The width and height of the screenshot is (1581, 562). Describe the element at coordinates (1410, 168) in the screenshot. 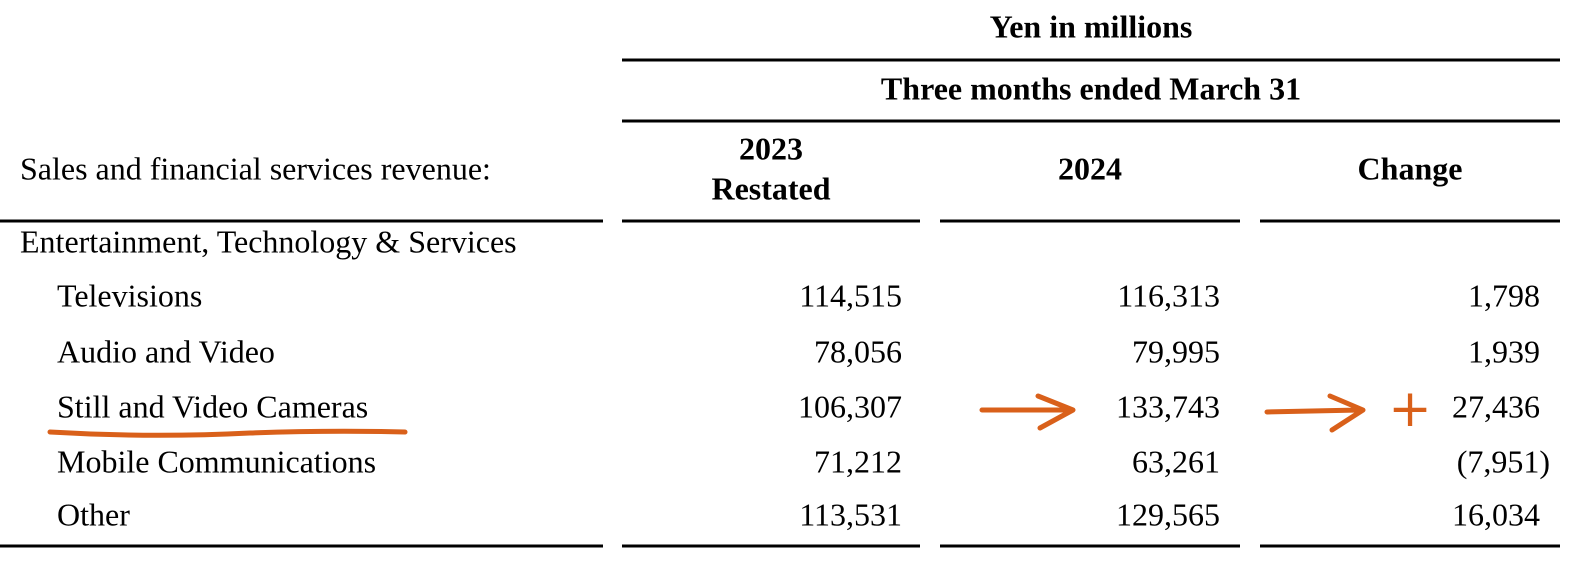

I see `column-header: Change` at that location.